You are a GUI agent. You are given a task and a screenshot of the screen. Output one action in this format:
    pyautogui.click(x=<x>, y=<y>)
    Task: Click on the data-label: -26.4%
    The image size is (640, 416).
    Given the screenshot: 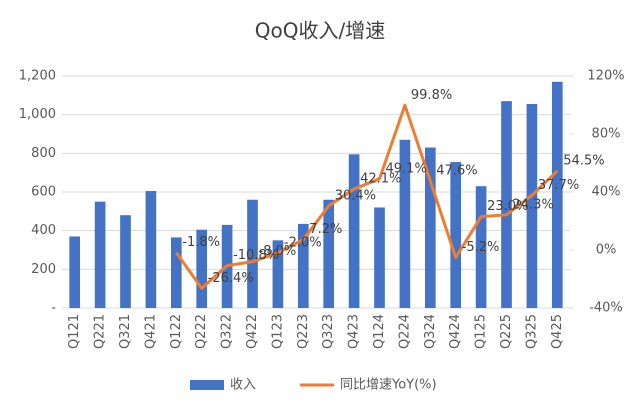 What is the action you would take?
    pyautogui.click(x=231, y=278)
    